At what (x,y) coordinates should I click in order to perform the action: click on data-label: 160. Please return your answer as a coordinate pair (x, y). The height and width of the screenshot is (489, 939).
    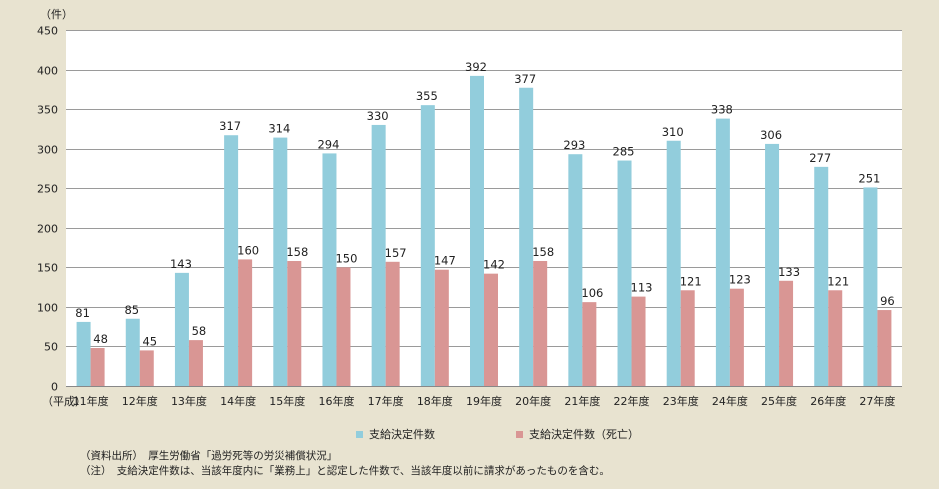
    Looking at the image, I should click on (248, 250).